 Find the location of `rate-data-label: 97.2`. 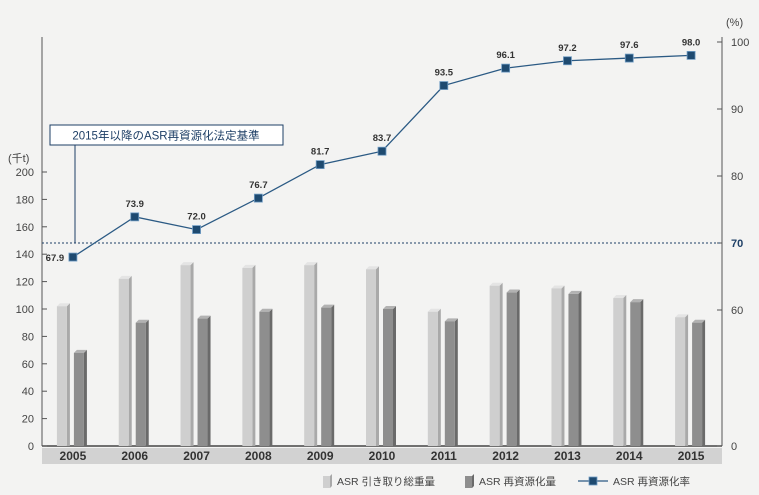

rate-data-label: 97.2 is located at coordinates (567, 48).